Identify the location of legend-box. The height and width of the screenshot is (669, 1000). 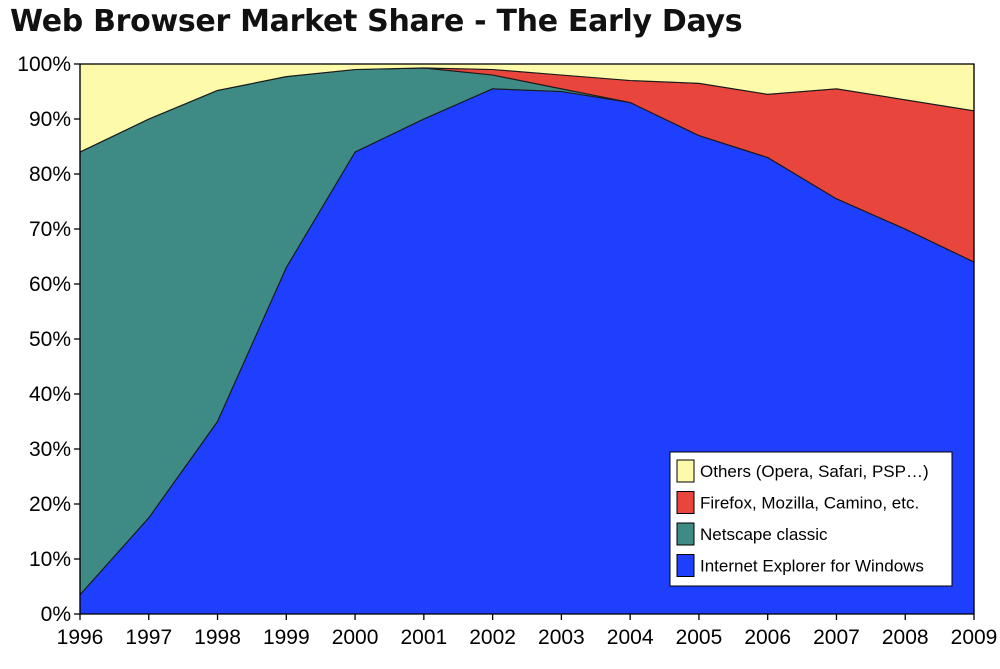
(811, 519).